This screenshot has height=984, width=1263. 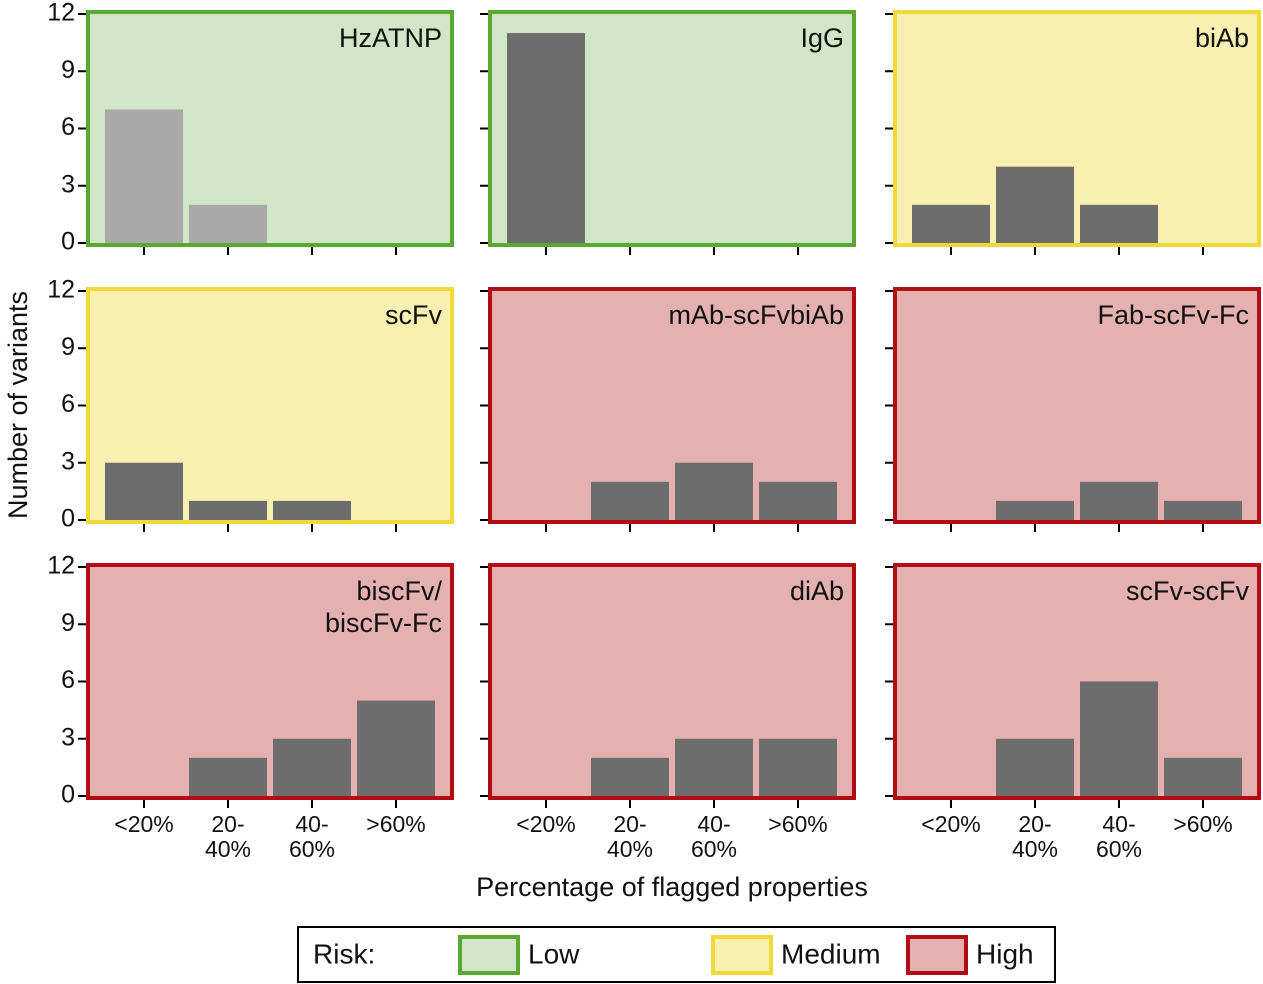 I want to click on panel-title: biscFv/, so click(x=399, y=591).